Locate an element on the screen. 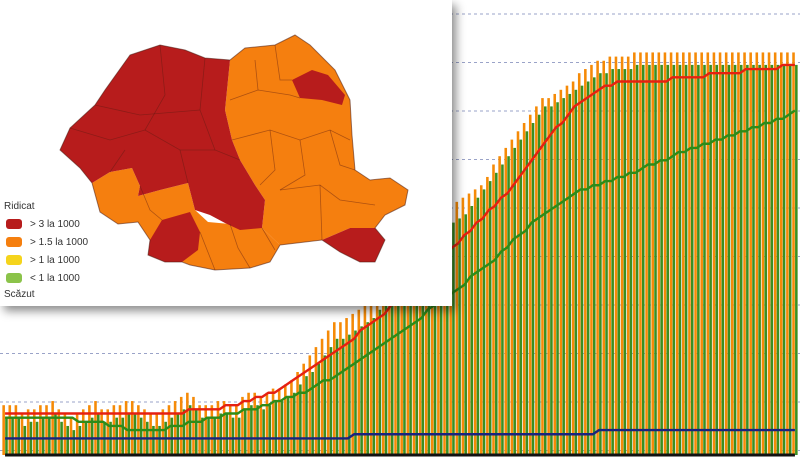 The width and height of the screenshot is (800, 460). legend-swatch-yellow is located at coordinates (14, 260).